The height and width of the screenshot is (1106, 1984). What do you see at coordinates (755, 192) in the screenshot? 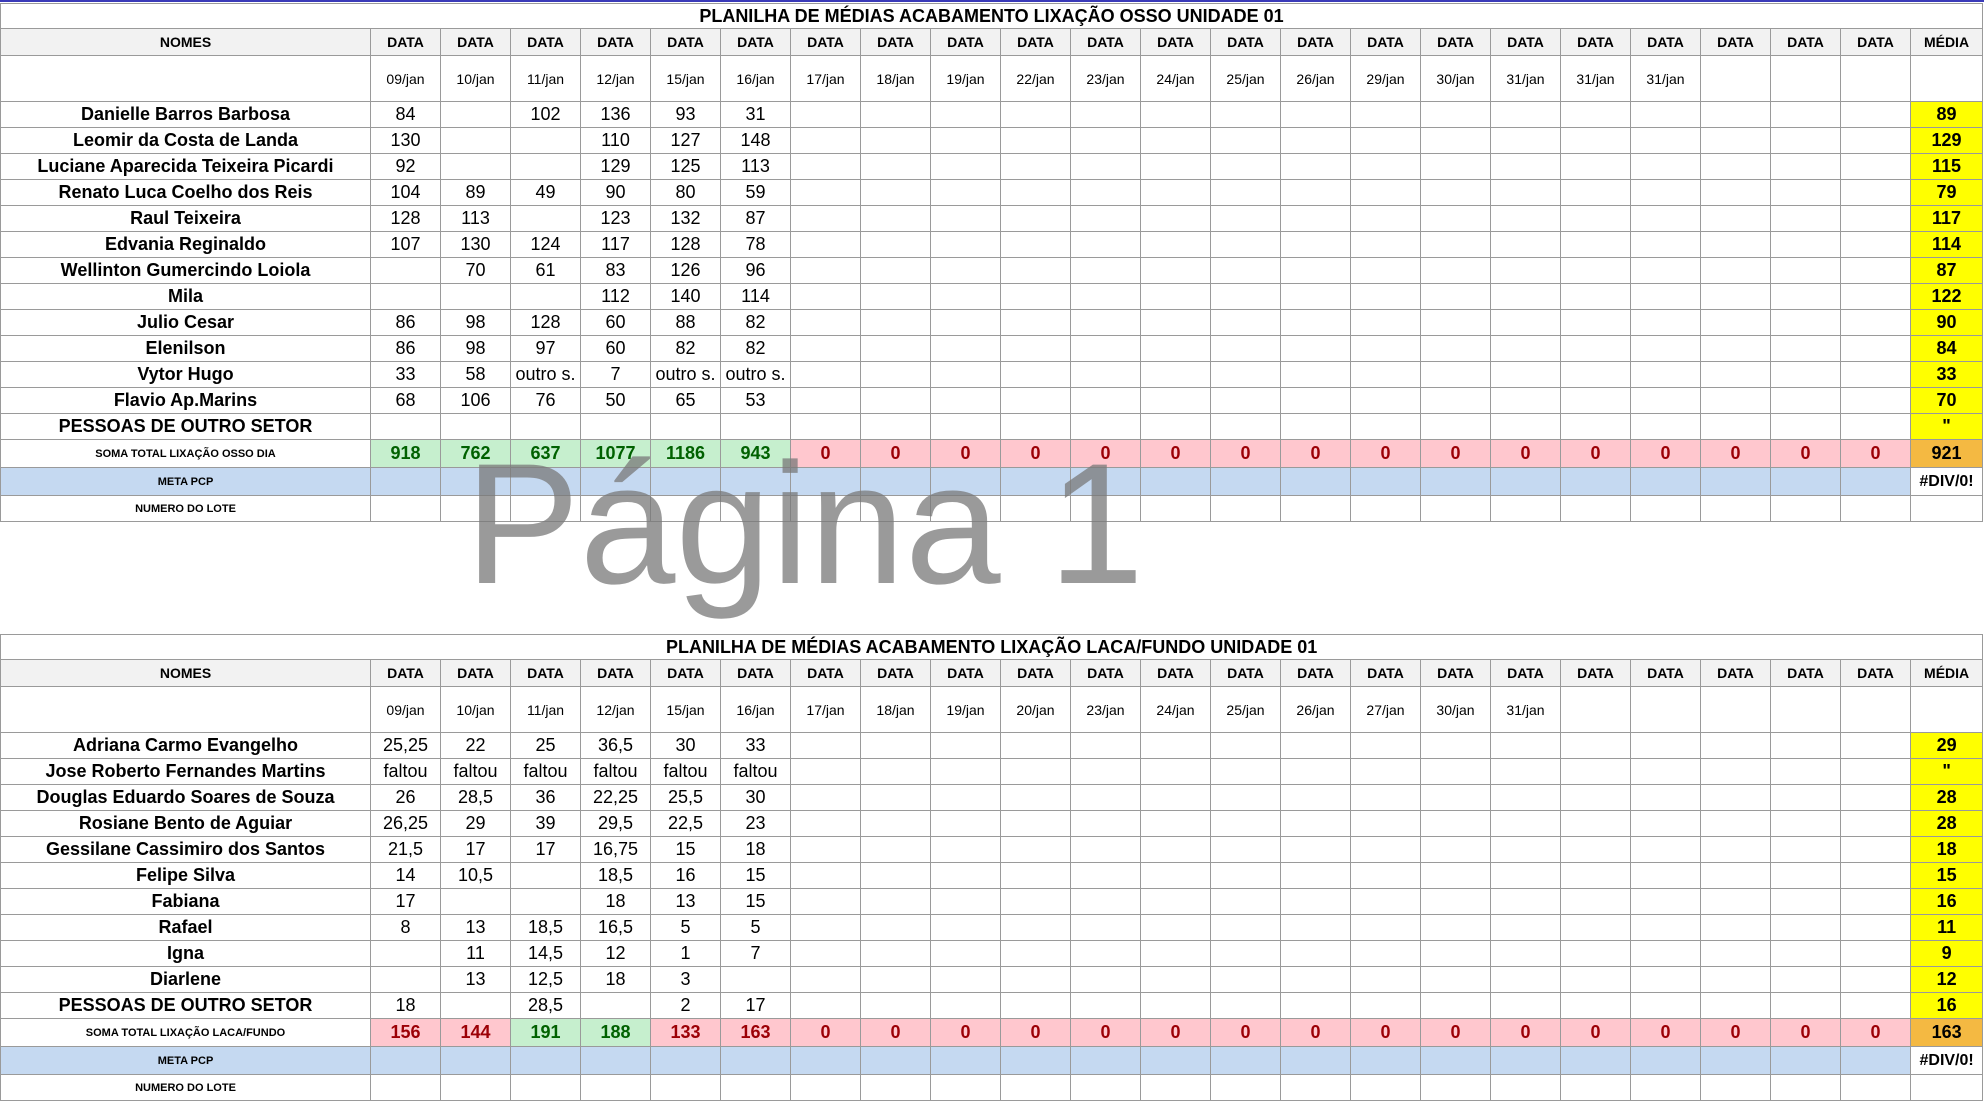
I see `value-cell: 59` at bounding box center [755, 192].